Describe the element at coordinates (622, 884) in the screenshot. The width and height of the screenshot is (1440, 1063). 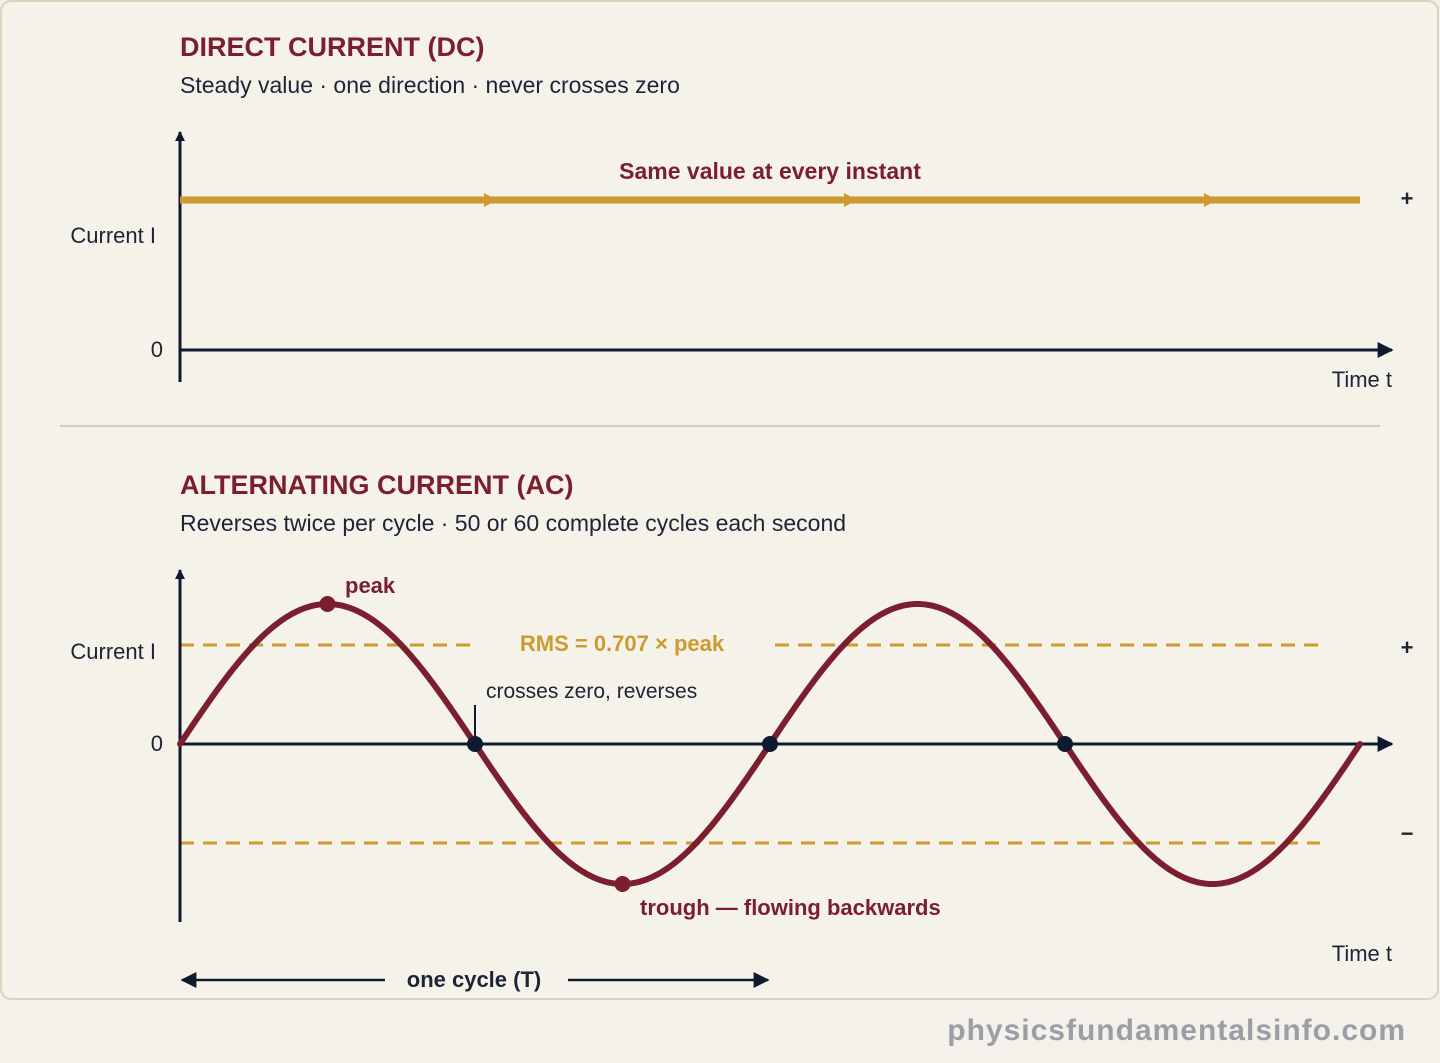
I see `trough-marker` at that location.